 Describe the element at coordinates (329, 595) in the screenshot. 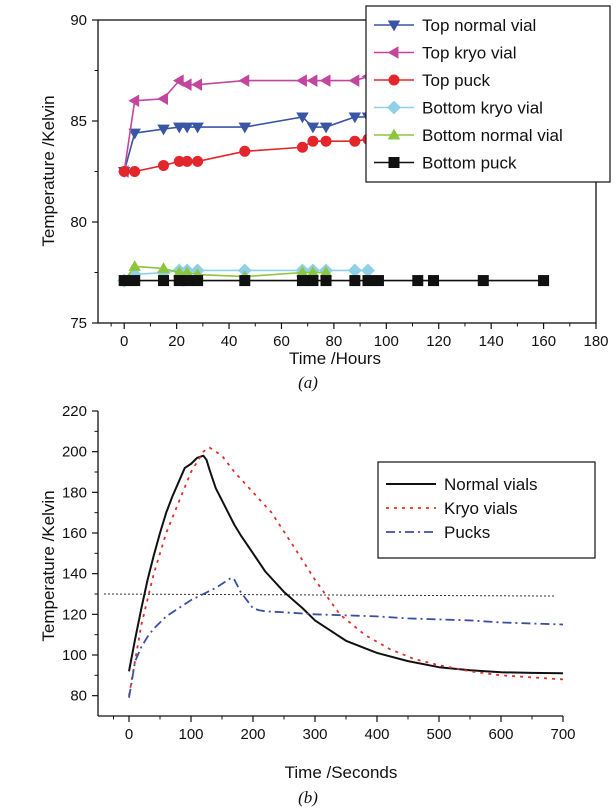

I see `reference-line` at that location.